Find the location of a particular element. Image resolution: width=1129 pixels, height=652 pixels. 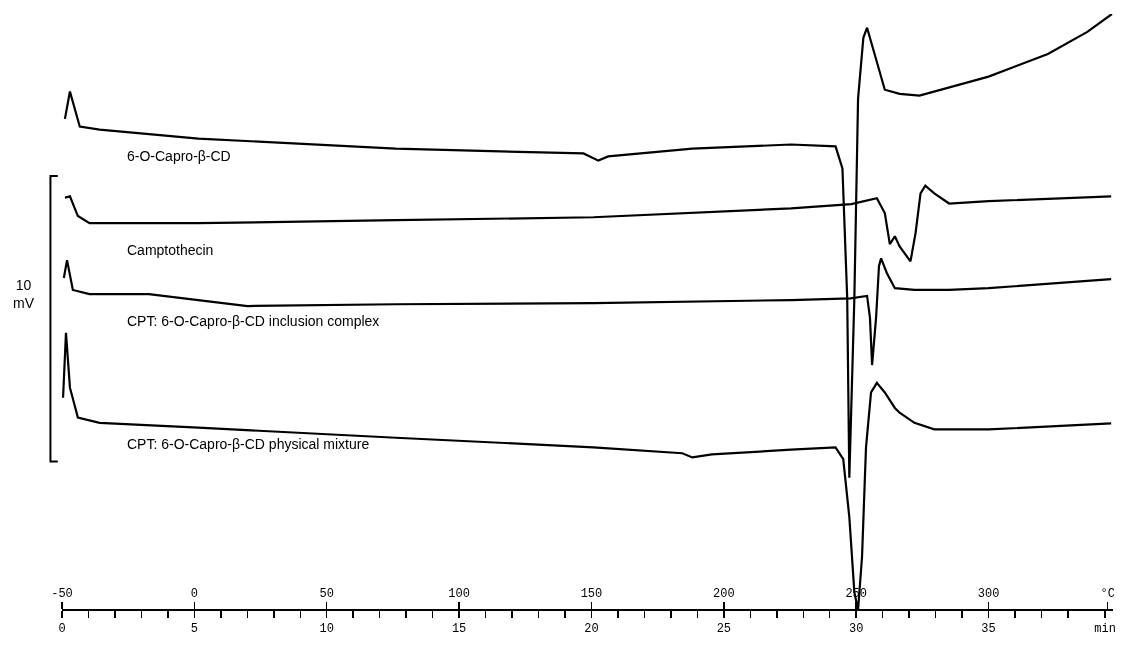

x2-tick-label: min is located at coordinates (1105, 629).